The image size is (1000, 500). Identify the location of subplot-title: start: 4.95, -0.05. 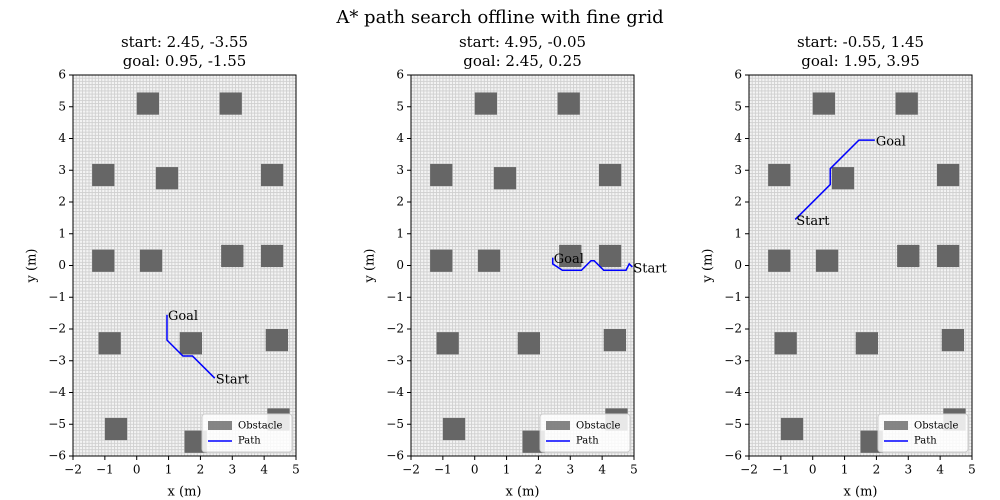
(522, 42).